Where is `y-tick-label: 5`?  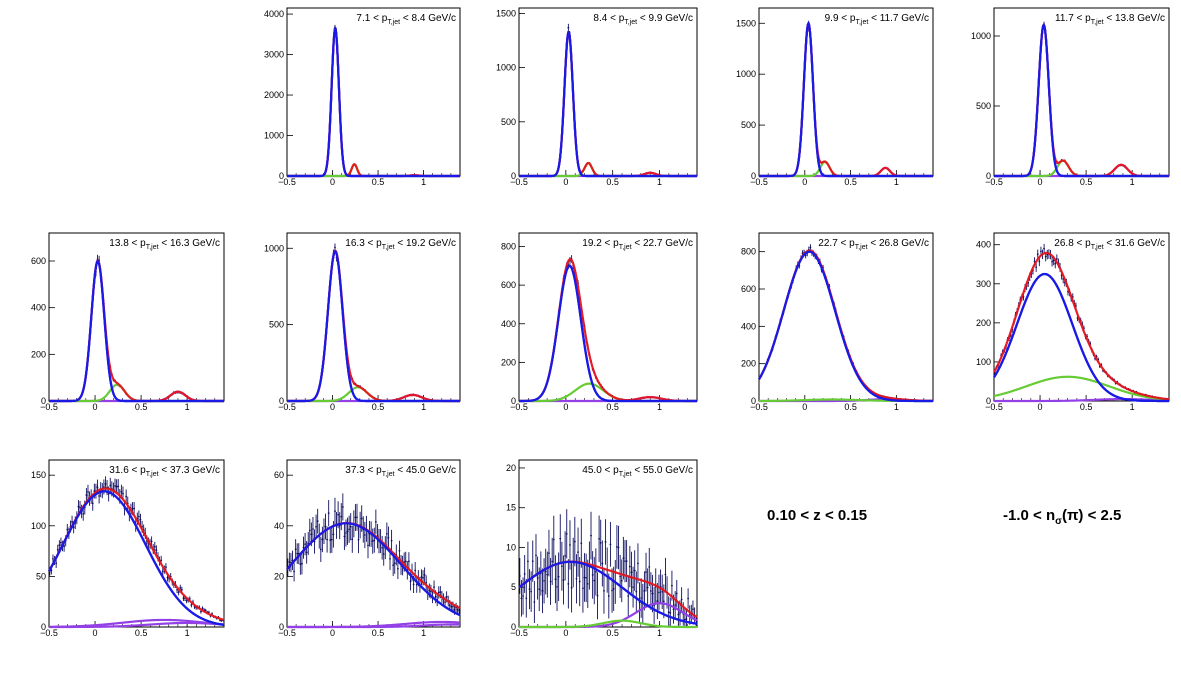
y-tick-label: 5 is located at coordinates (513, 587).